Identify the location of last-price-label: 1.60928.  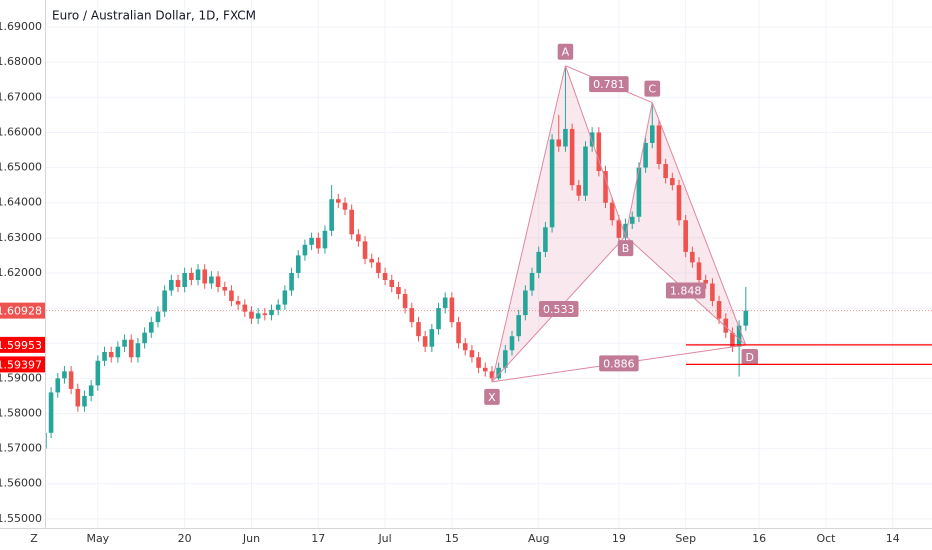
(21, 311).